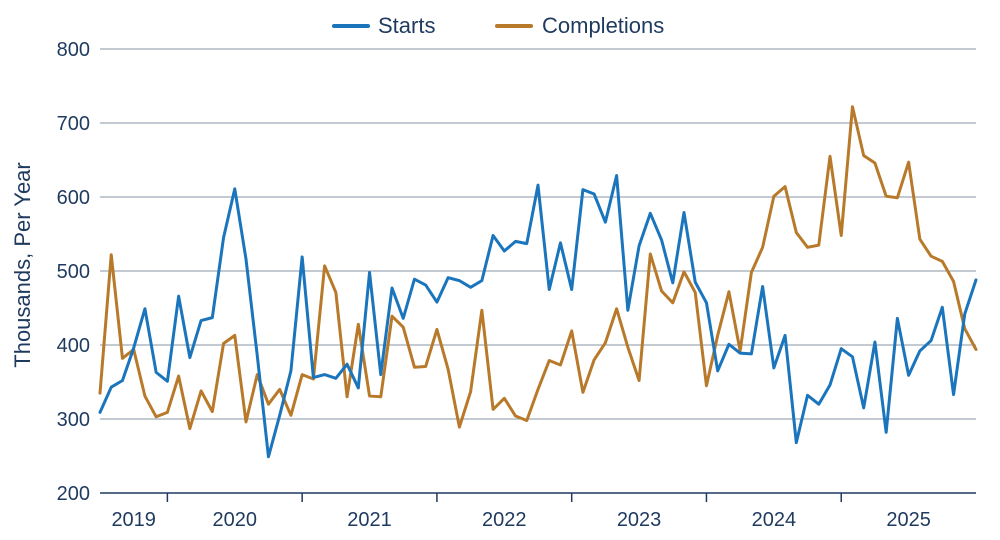  What do you see at coordinates (22, 264) in the screenshot?
I see `y-axis-title: Thousands, Per Year` at bounding box center [22, 264].